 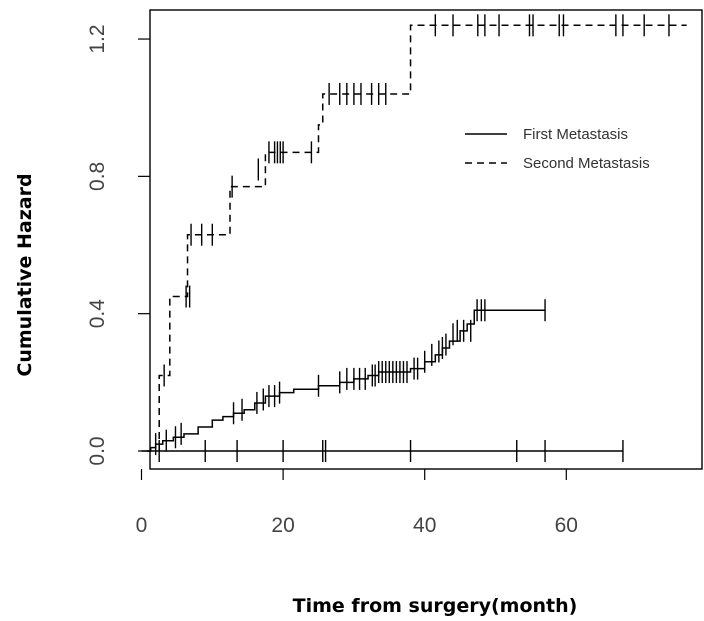 What do you see at coordinates (424, 525) in the screenshot?
I see `x-tick-label: 40` at bounding box center [424, 525].